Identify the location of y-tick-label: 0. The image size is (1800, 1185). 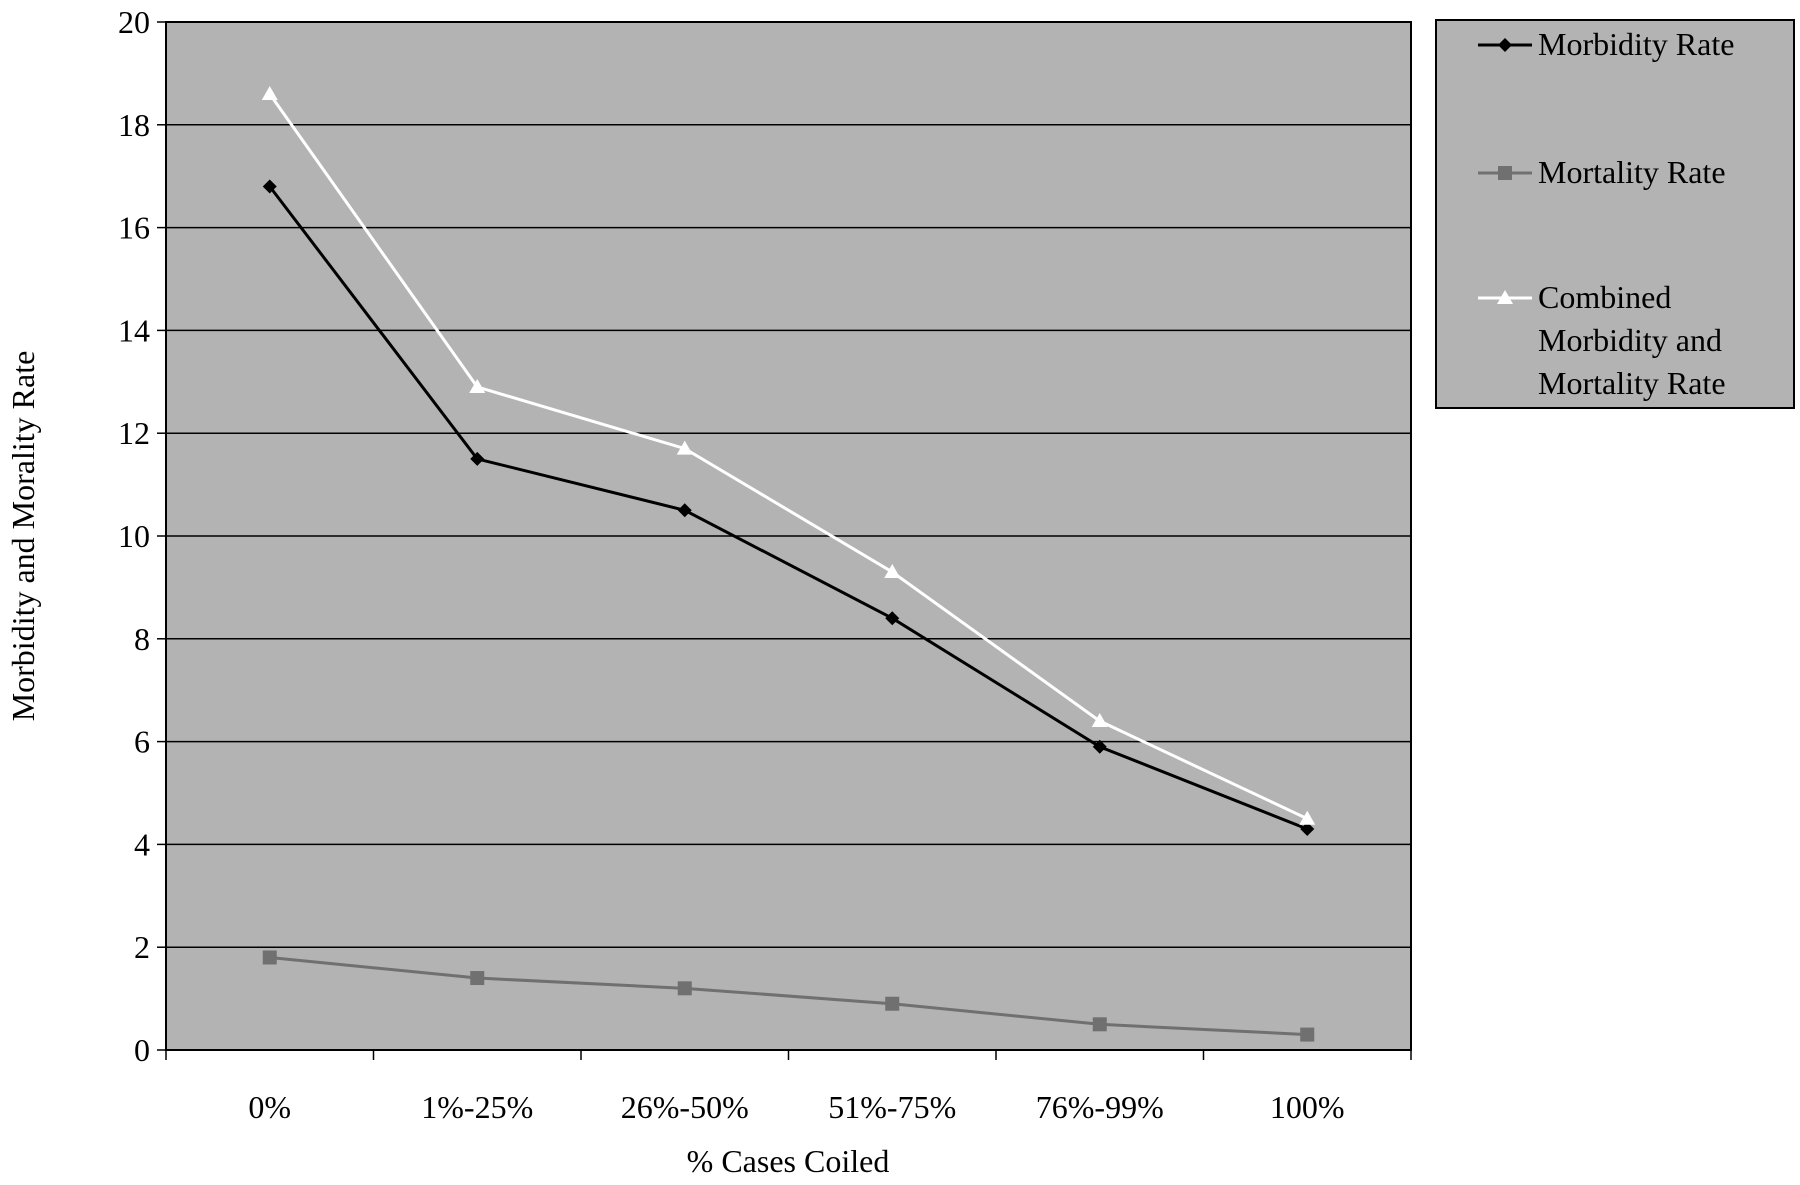
(142, 1050).